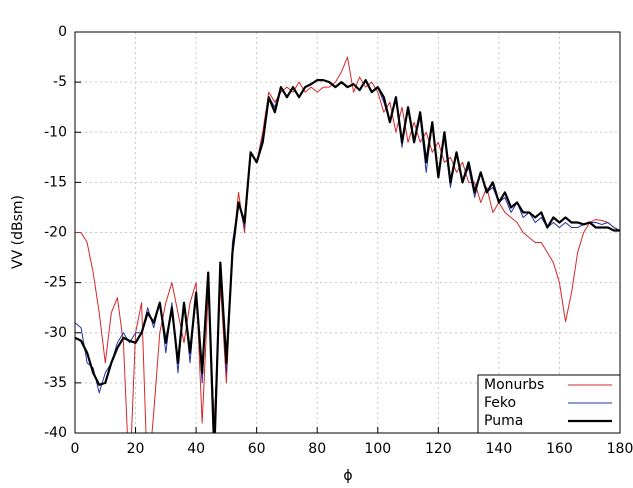 The height and width of the screenshot is (488, 633). I want to click on y-tick-label: -35, so click(55, 383).